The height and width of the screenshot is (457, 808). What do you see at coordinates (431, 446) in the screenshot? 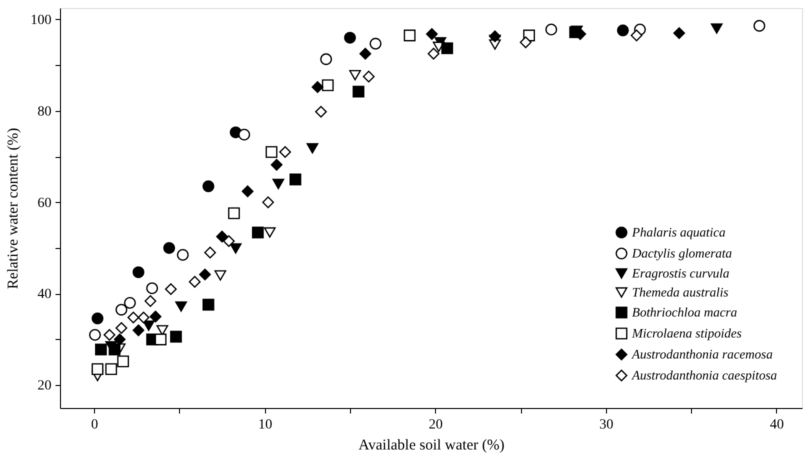
I see `x-axis-title: Available soil water (%)` at bounding box center [431, 446].